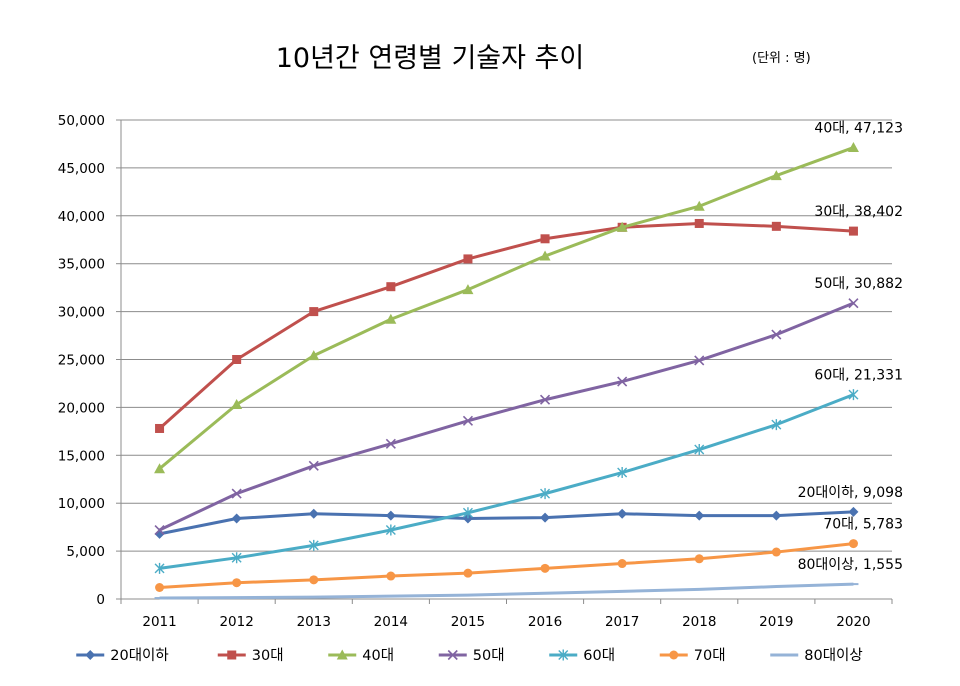 Image resolution: width=960 pixels, height=686 pixels. Describe the element at coordinates (858, 212) in the screenshot. I see `data-label: 30대, 38,402` at that location.